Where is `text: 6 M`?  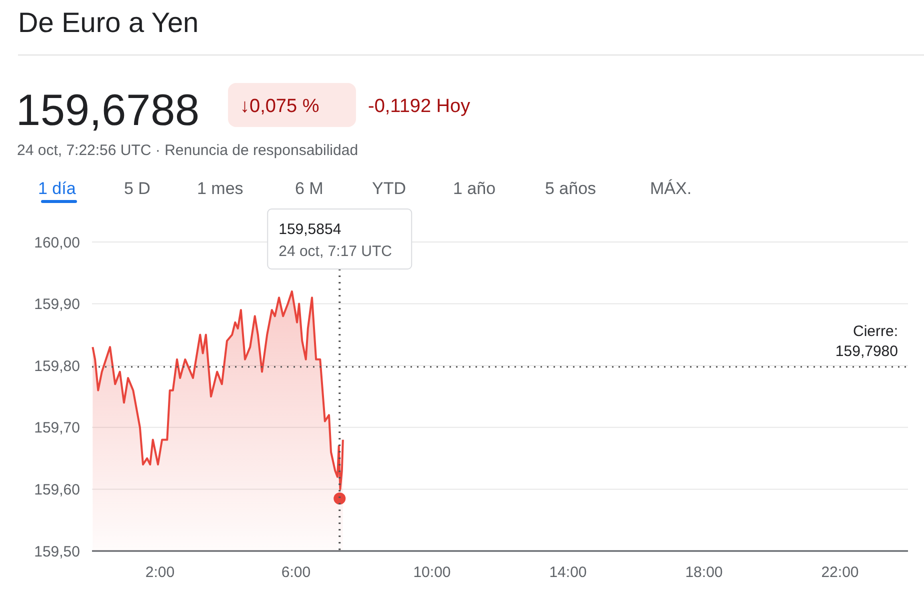 text: 6 M is located at coordinates (309, 188).